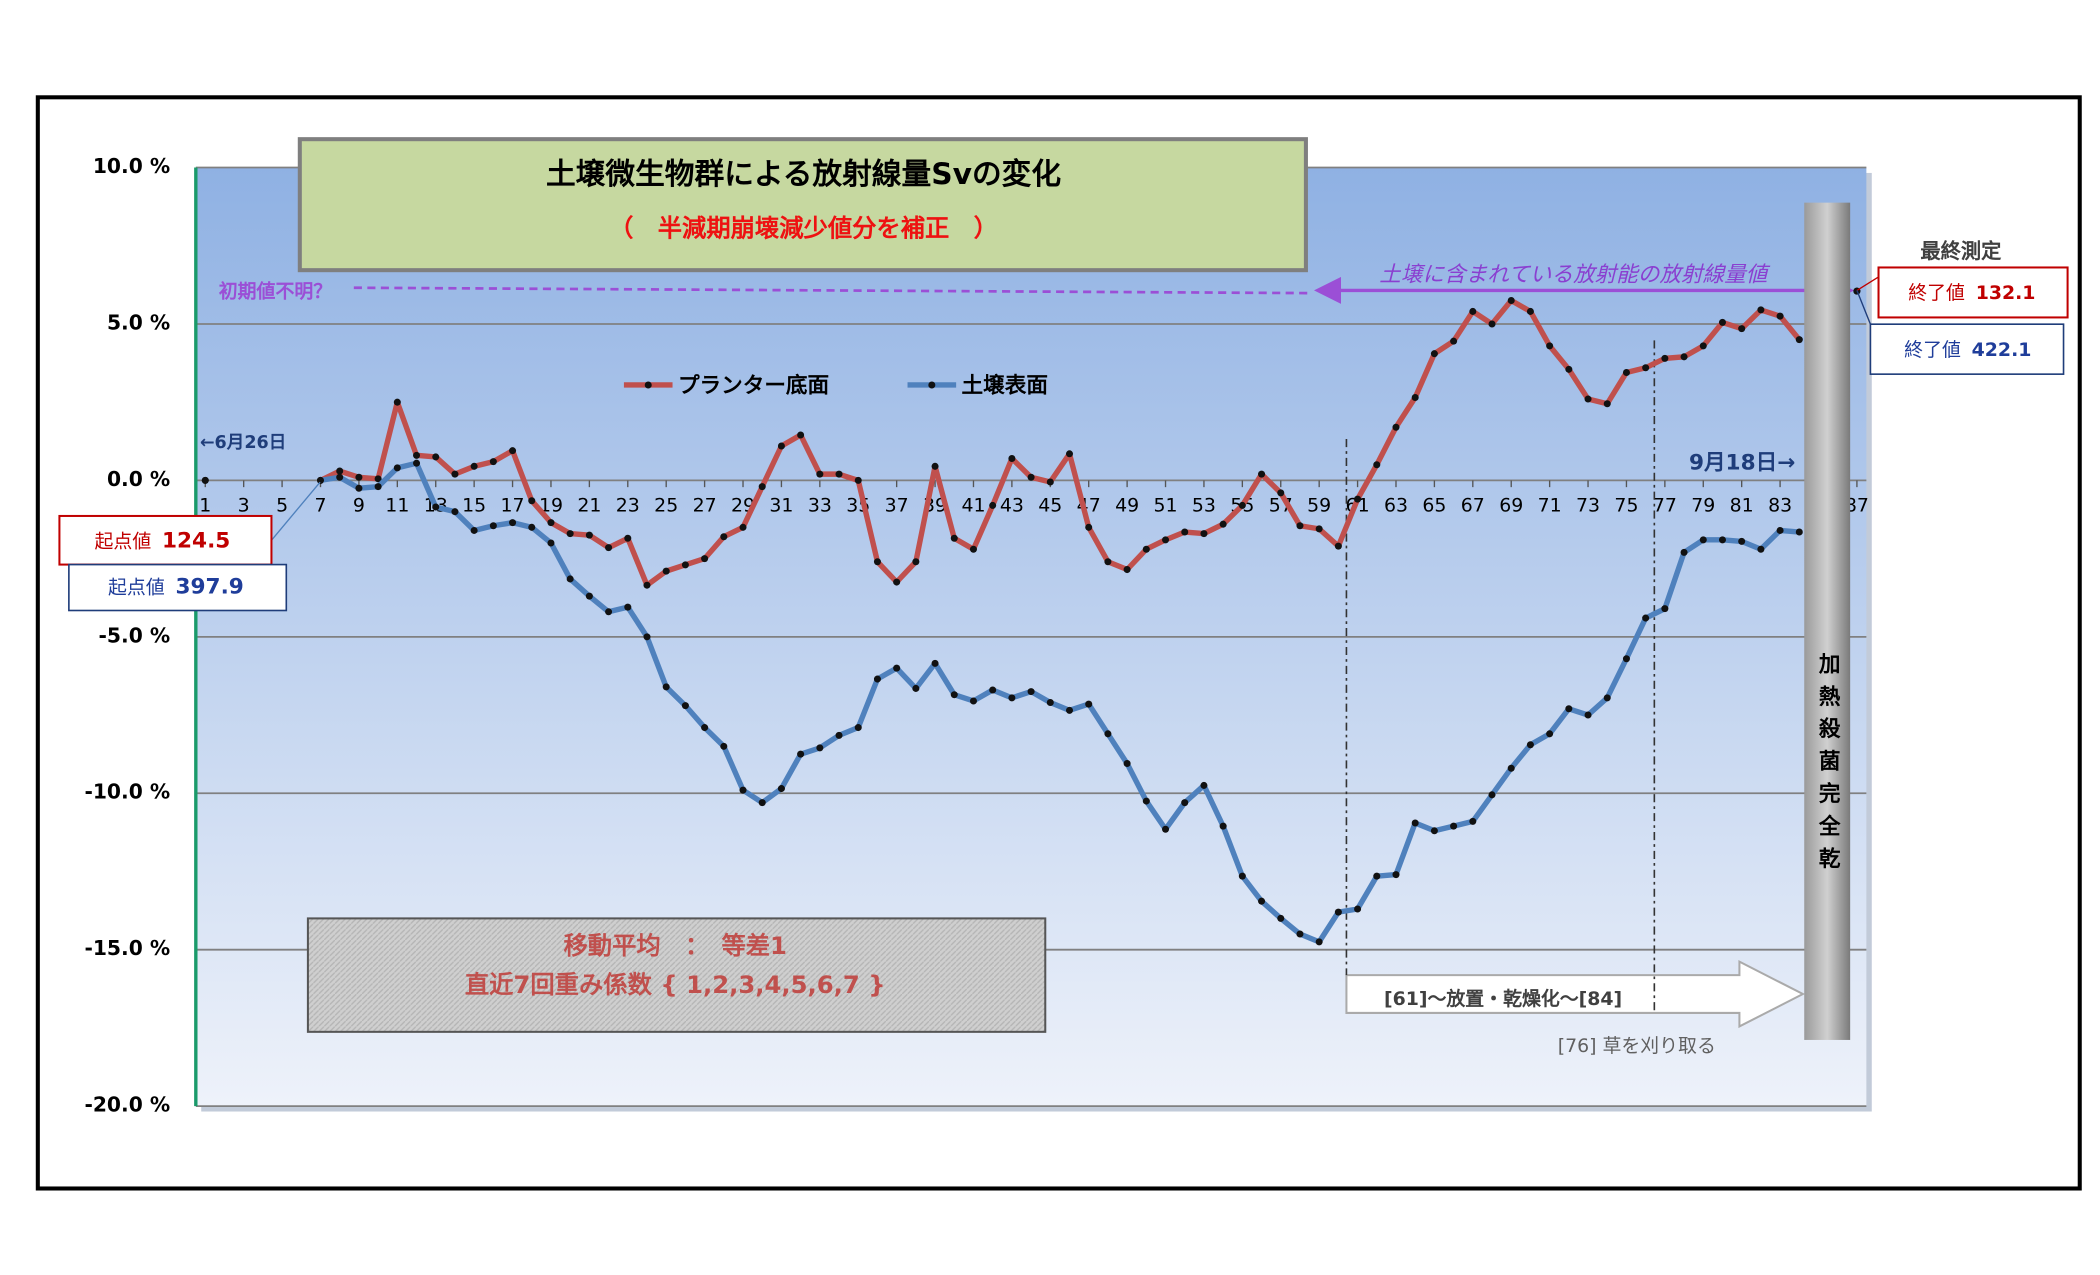 Image resolution: width=2100 pixels, height=1275 pixels. What do you see at coordinates (820, 506) in the screenshot?
I see `x-tick-label: 33` at bounding box center [820, 506].